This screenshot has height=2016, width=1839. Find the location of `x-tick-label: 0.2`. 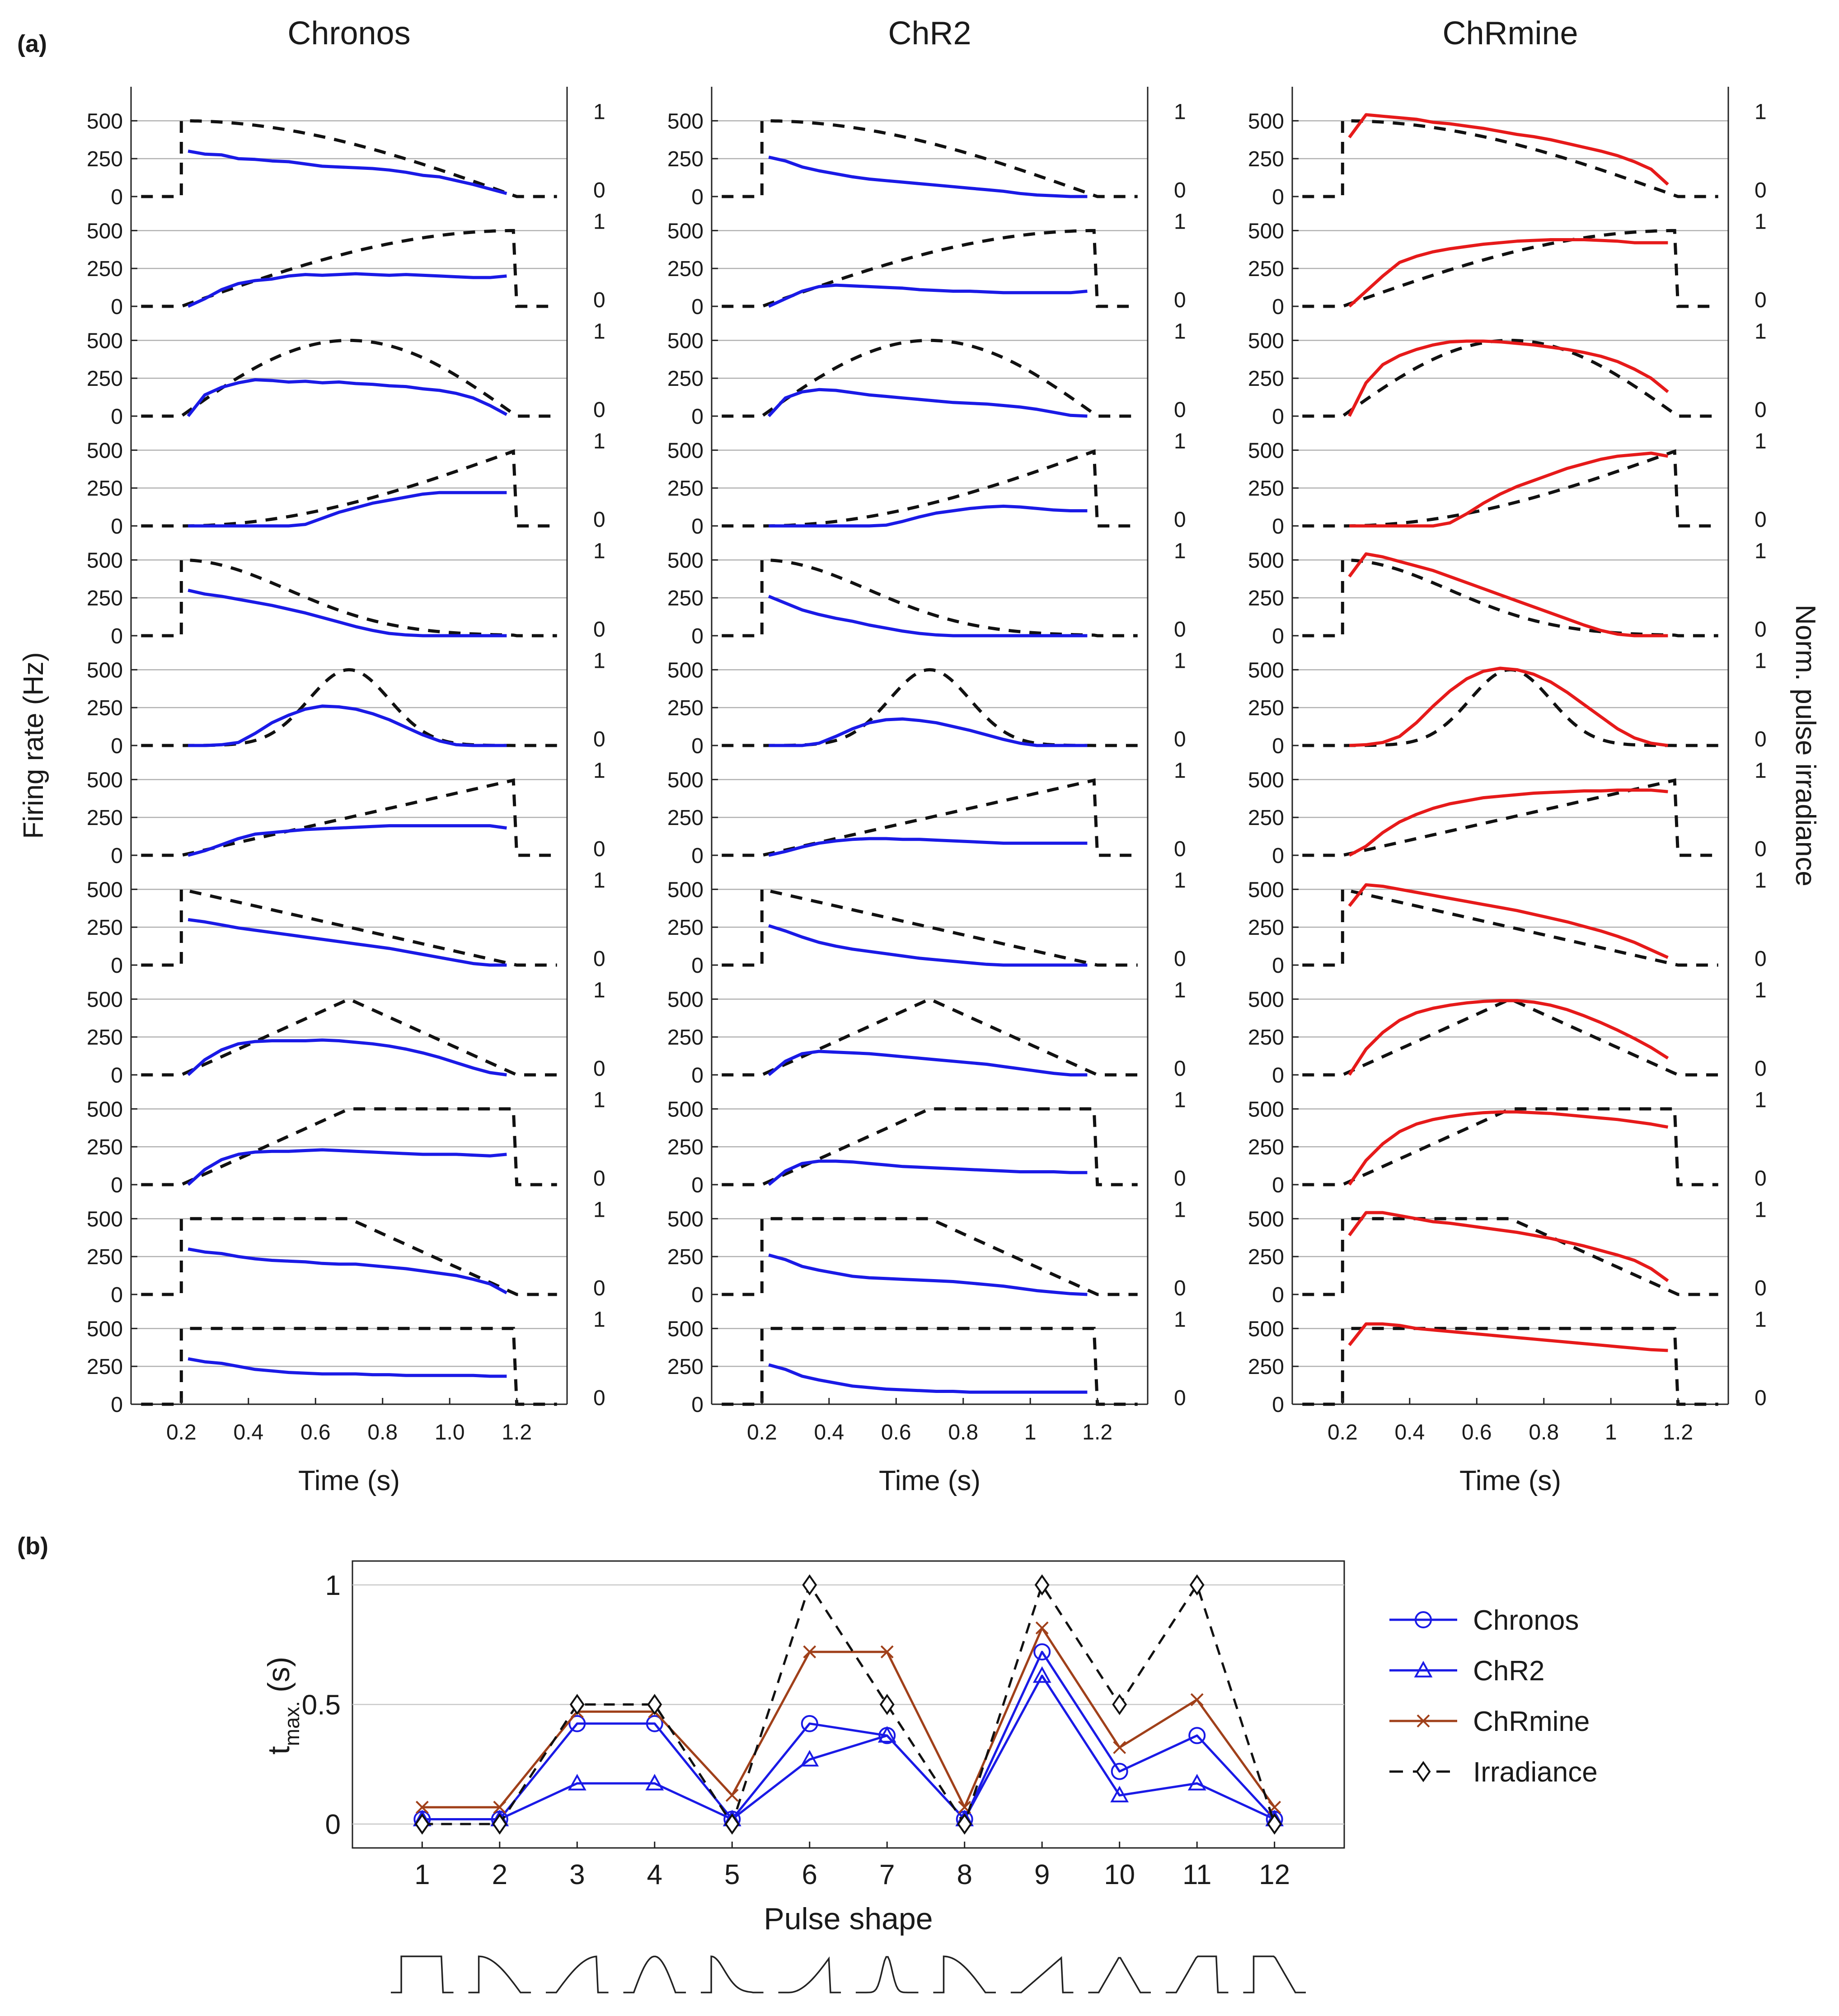

x-tick-label: 0.2 is located at coordinates (762, 1432).